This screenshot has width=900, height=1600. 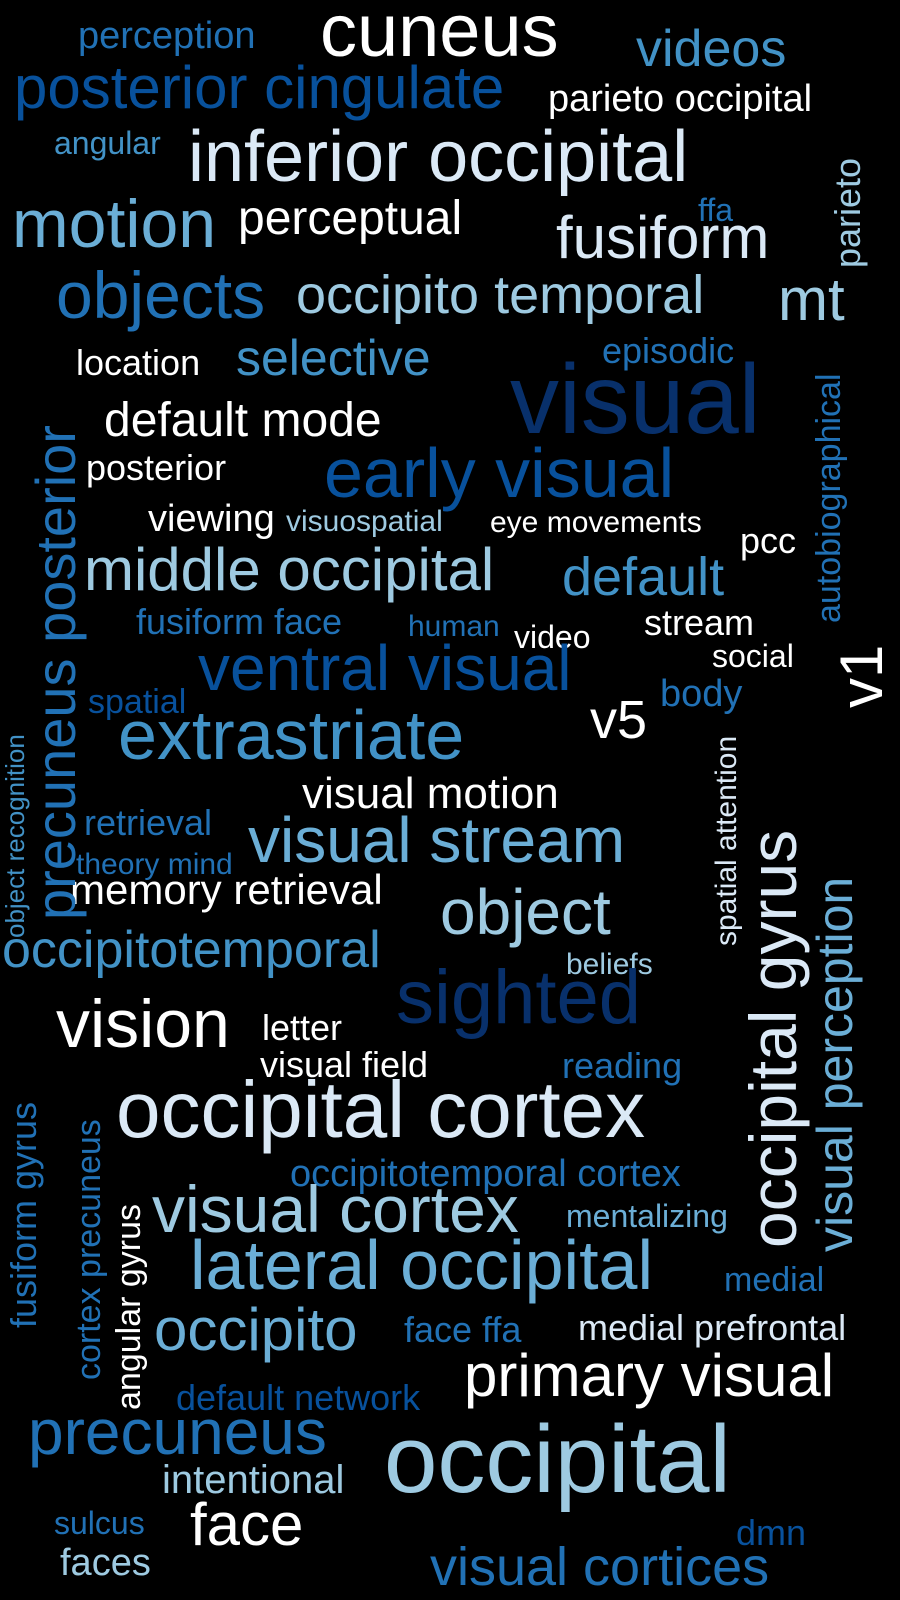 What do you see at coordinates (15, 836) in the screenshot?
I see `word-object-recognition: object recognition` at bounding box center [15, 836].